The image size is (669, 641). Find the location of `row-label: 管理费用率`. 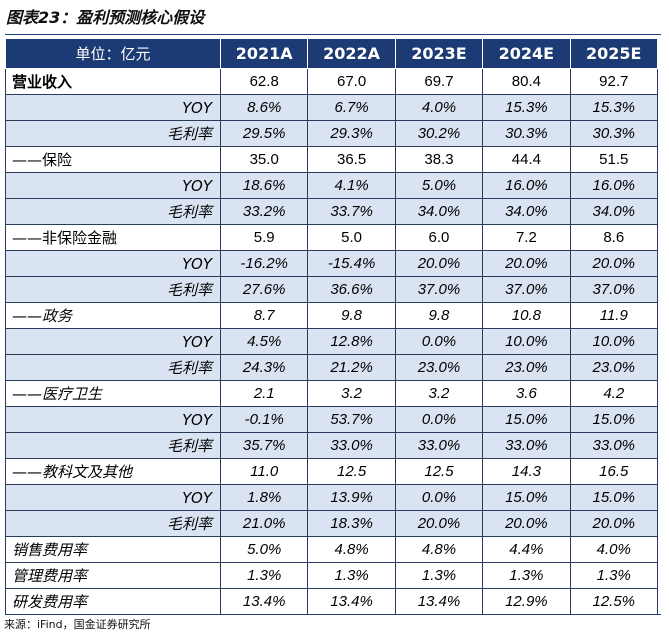

row-label: 管理费用率 is located at coordinates (113, 575).